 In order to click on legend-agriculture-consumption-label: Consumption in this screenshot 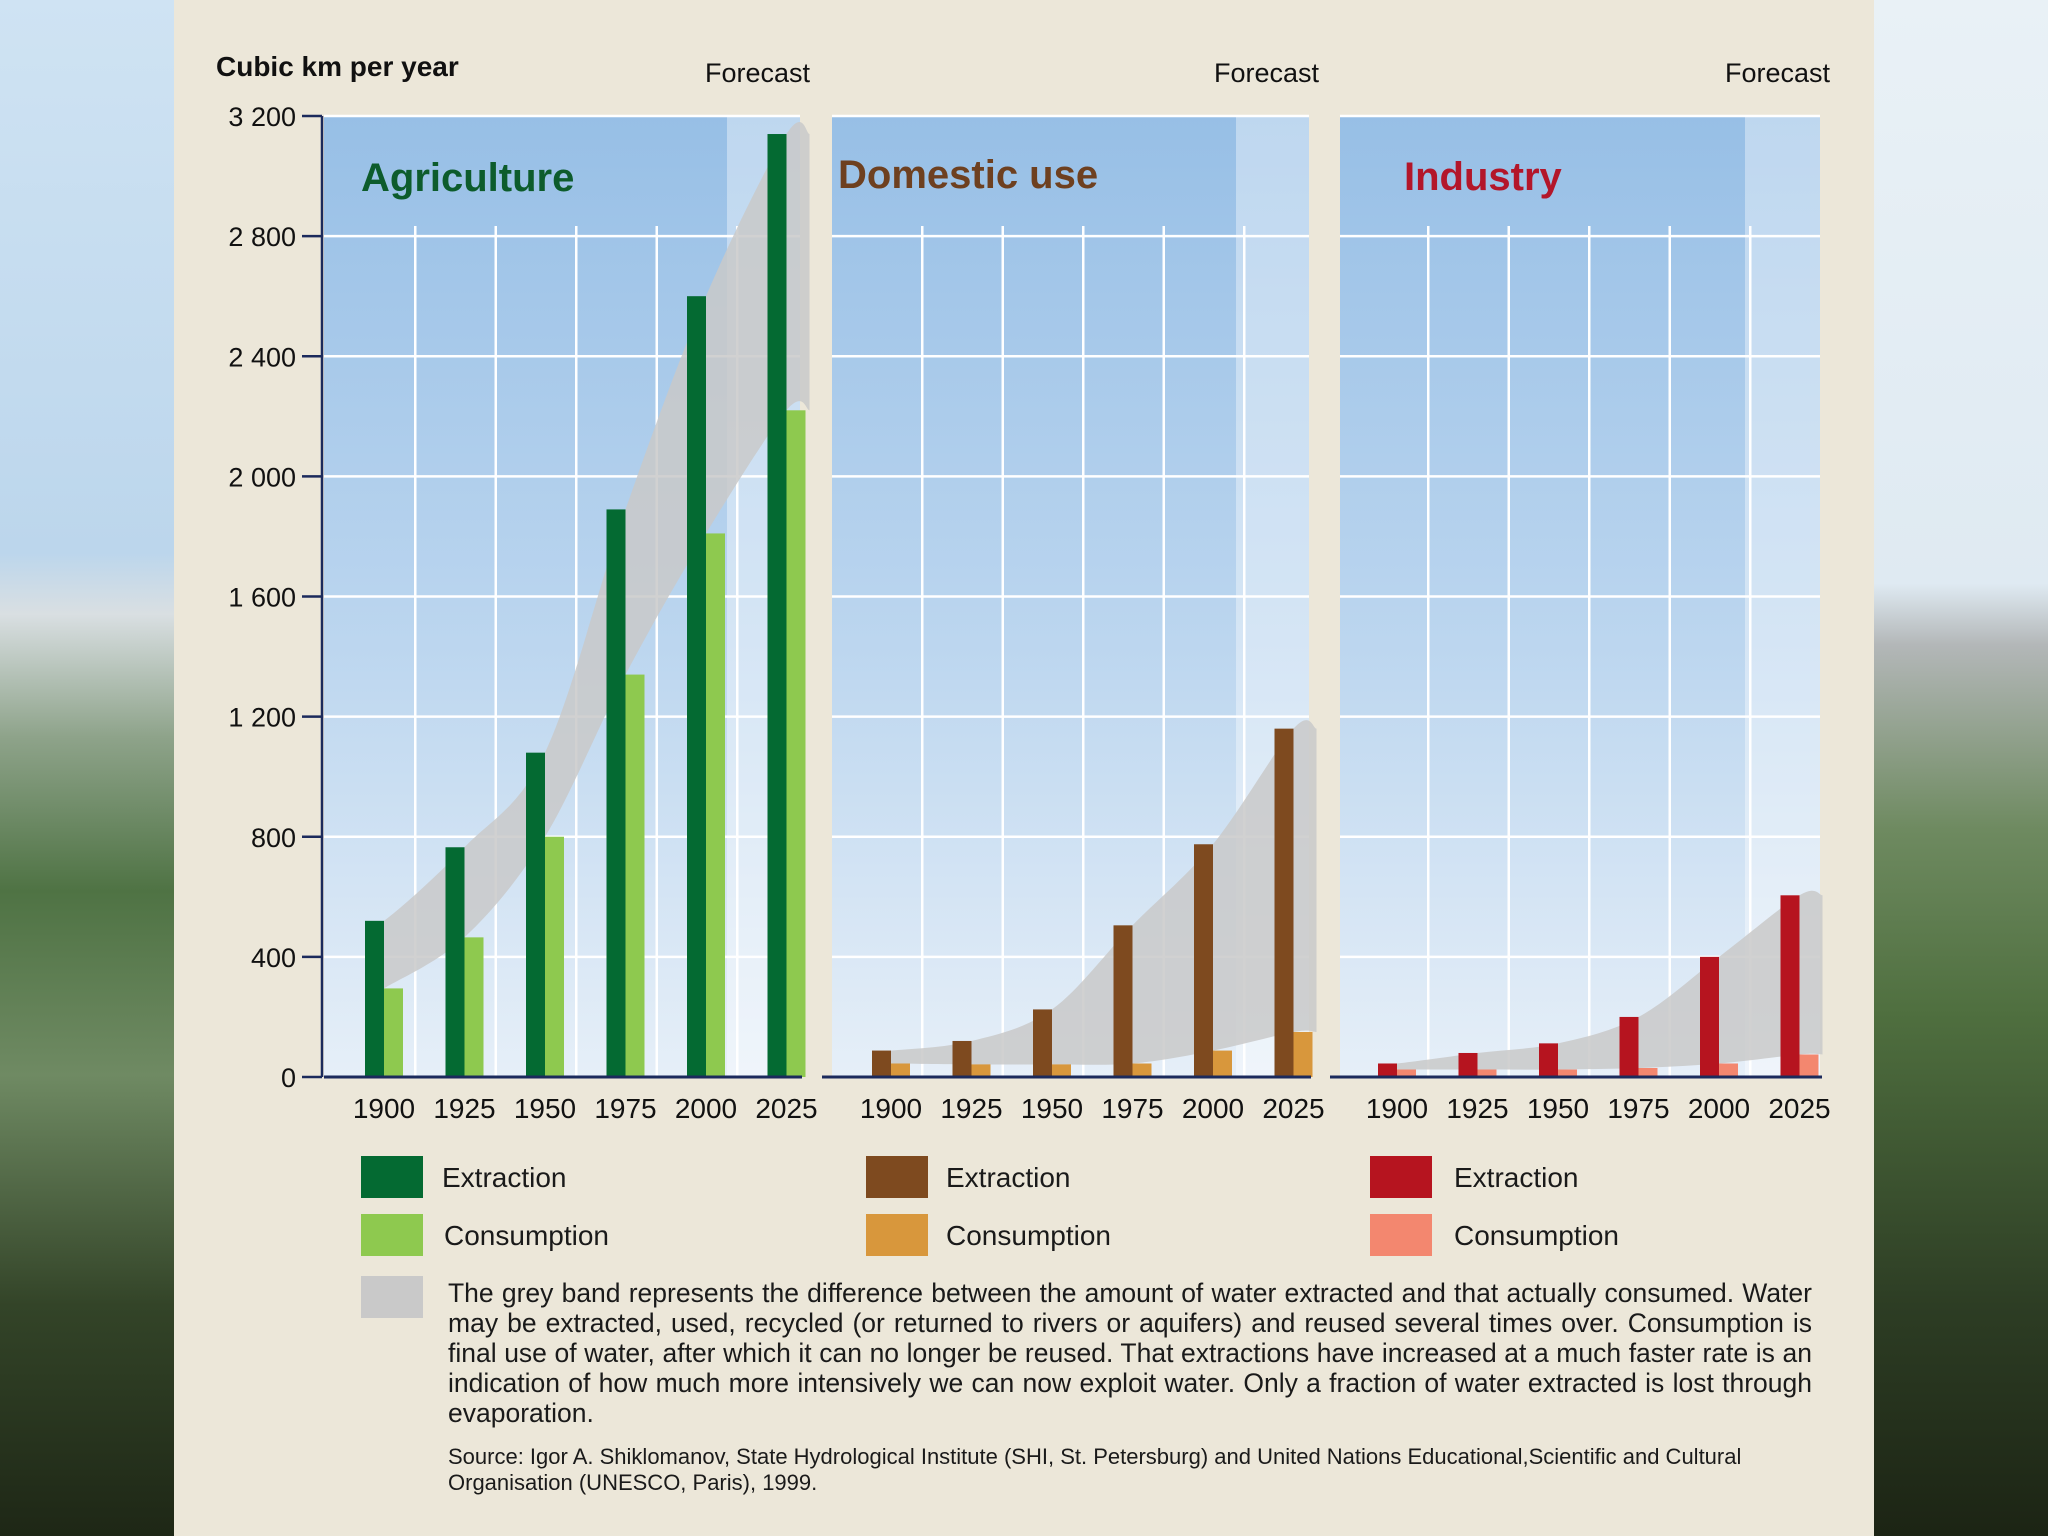, I will do `click(526, 1235)`.